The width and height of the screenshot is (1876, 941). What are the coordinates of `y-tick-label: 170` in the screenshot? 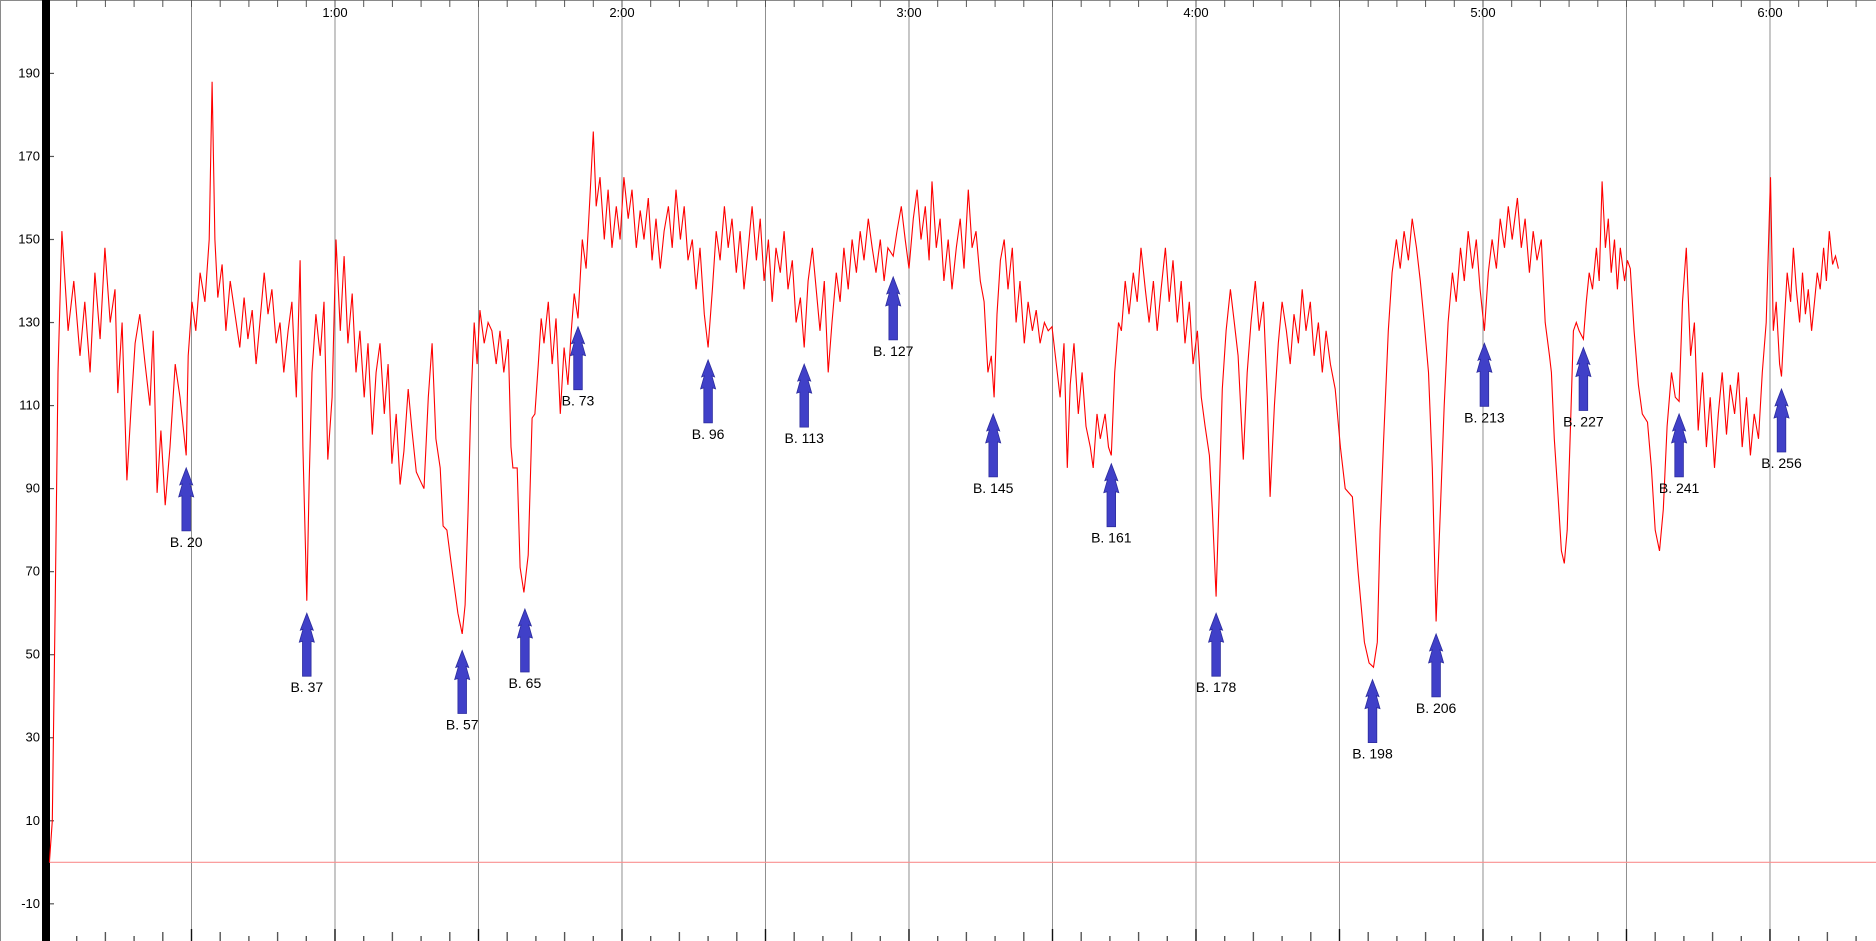 It's located at (29, 155).